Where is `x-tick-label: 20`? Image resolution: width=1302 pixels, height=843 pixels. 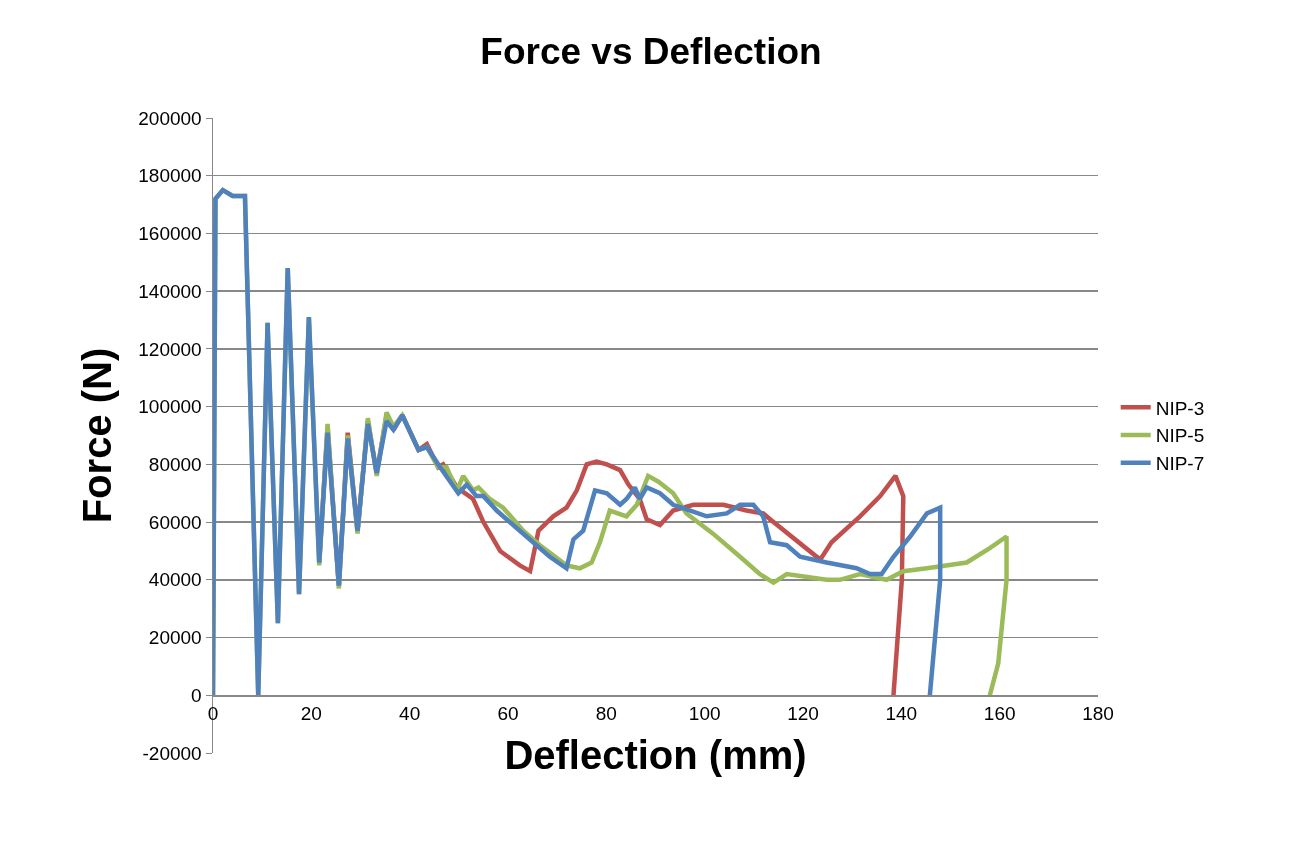
x-tick-label: 20 is located at coordinates (311, 713).